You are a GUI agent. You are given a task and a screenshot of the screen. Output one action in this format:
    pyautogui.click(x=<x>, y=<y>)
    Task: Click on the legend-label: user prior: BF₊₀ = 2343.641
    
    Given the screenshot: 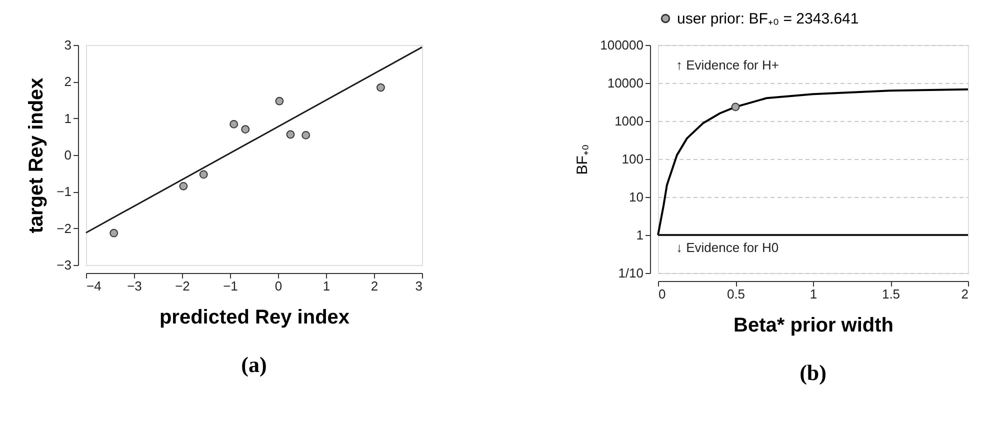 What is the action you would take?
    pyautogui.click(x=768, y=19)
    